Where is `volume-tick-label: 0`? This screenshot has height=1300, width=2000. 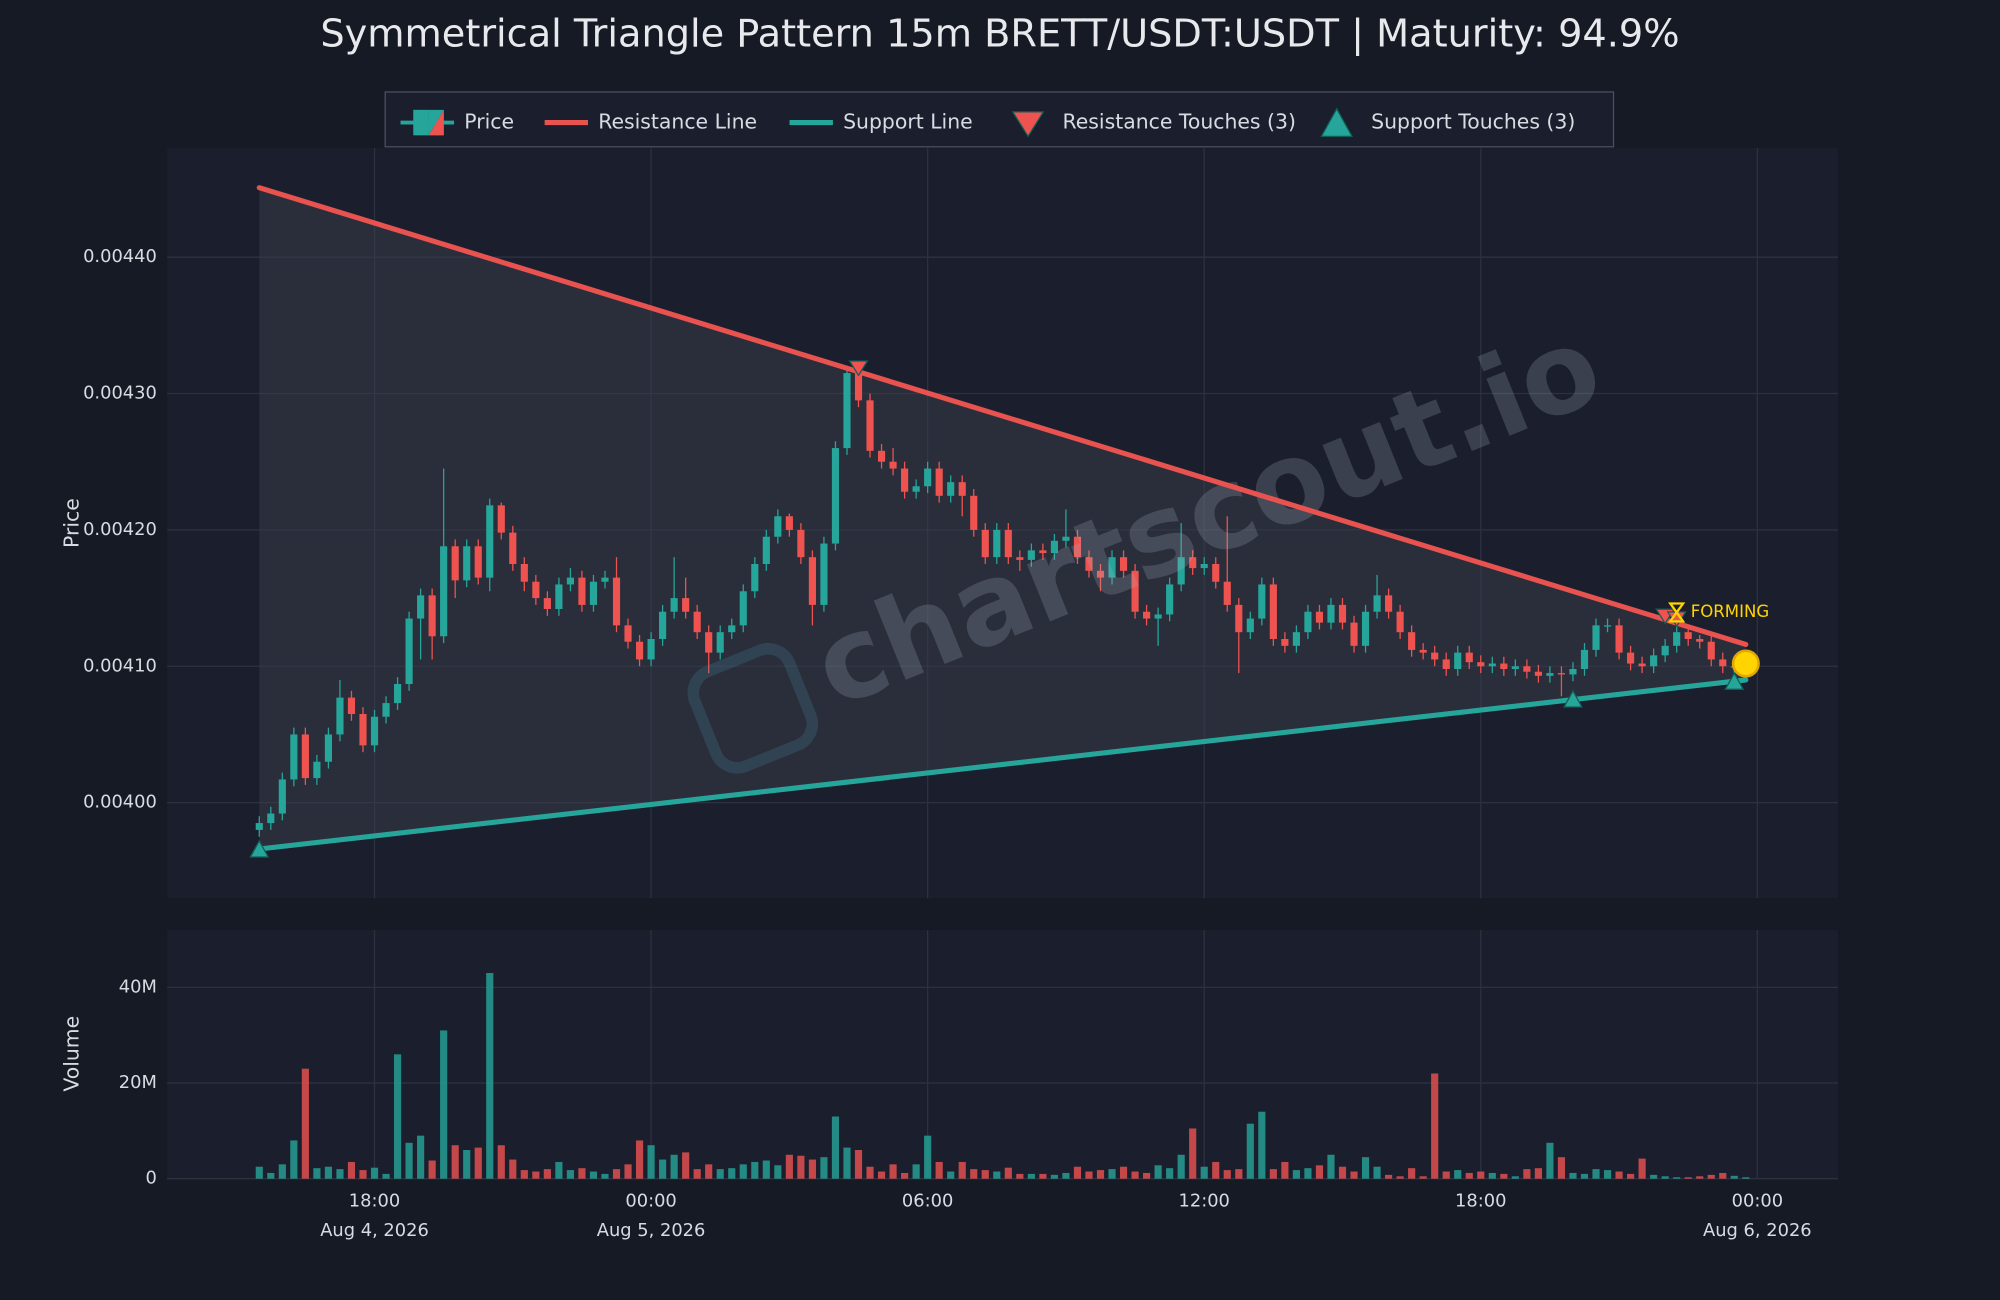 volume-tick-label: 0 is located at coordinates (151, 1178).